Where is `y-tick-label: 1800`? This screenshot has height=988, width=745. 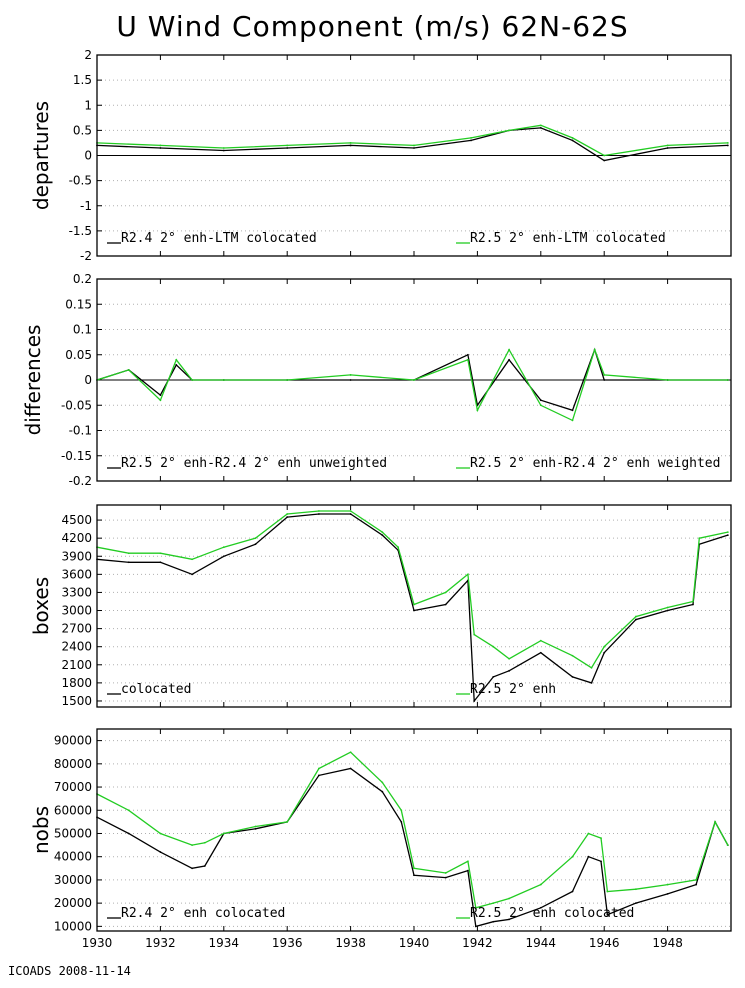 y-tick-label: 1800 is located at coordinates (76, 683).